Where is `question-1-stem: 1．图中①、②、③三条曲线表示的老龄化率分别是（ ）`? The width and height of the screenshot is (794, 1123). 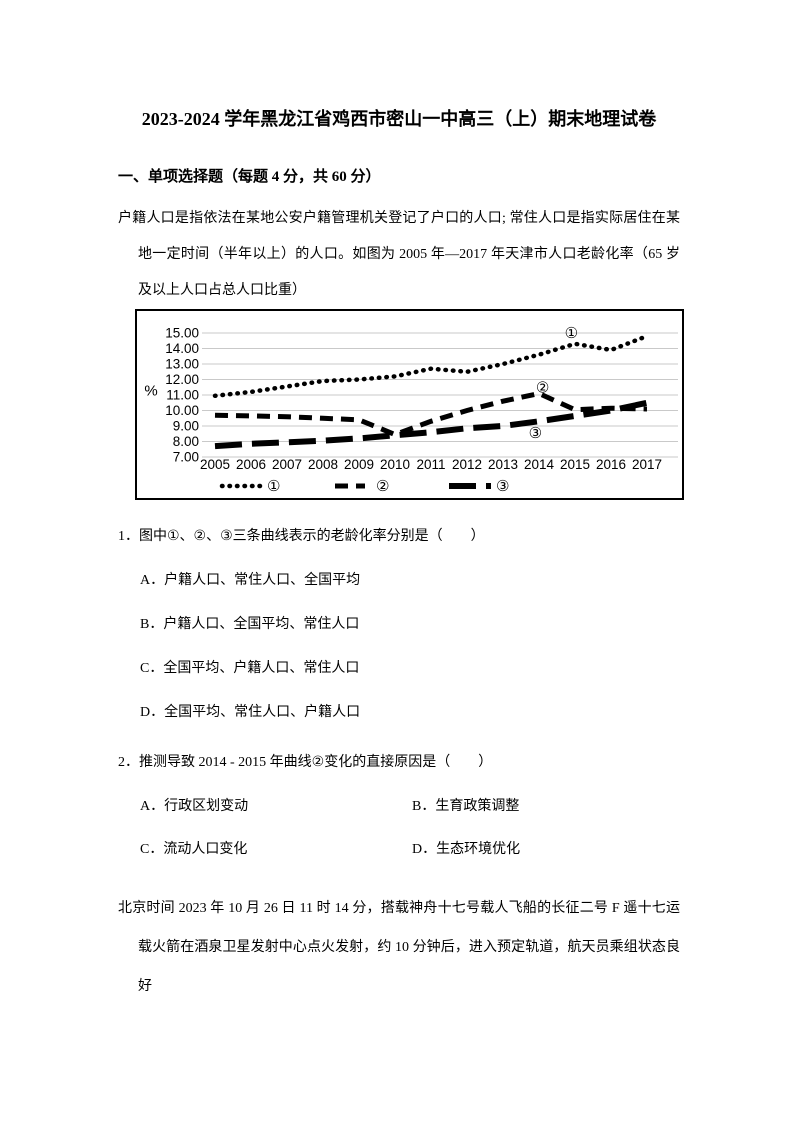
question-1-stem: 1．图中①、②、③三条曲线表示的老龄化率分别是（ ） is located at coordinates (399, 537).